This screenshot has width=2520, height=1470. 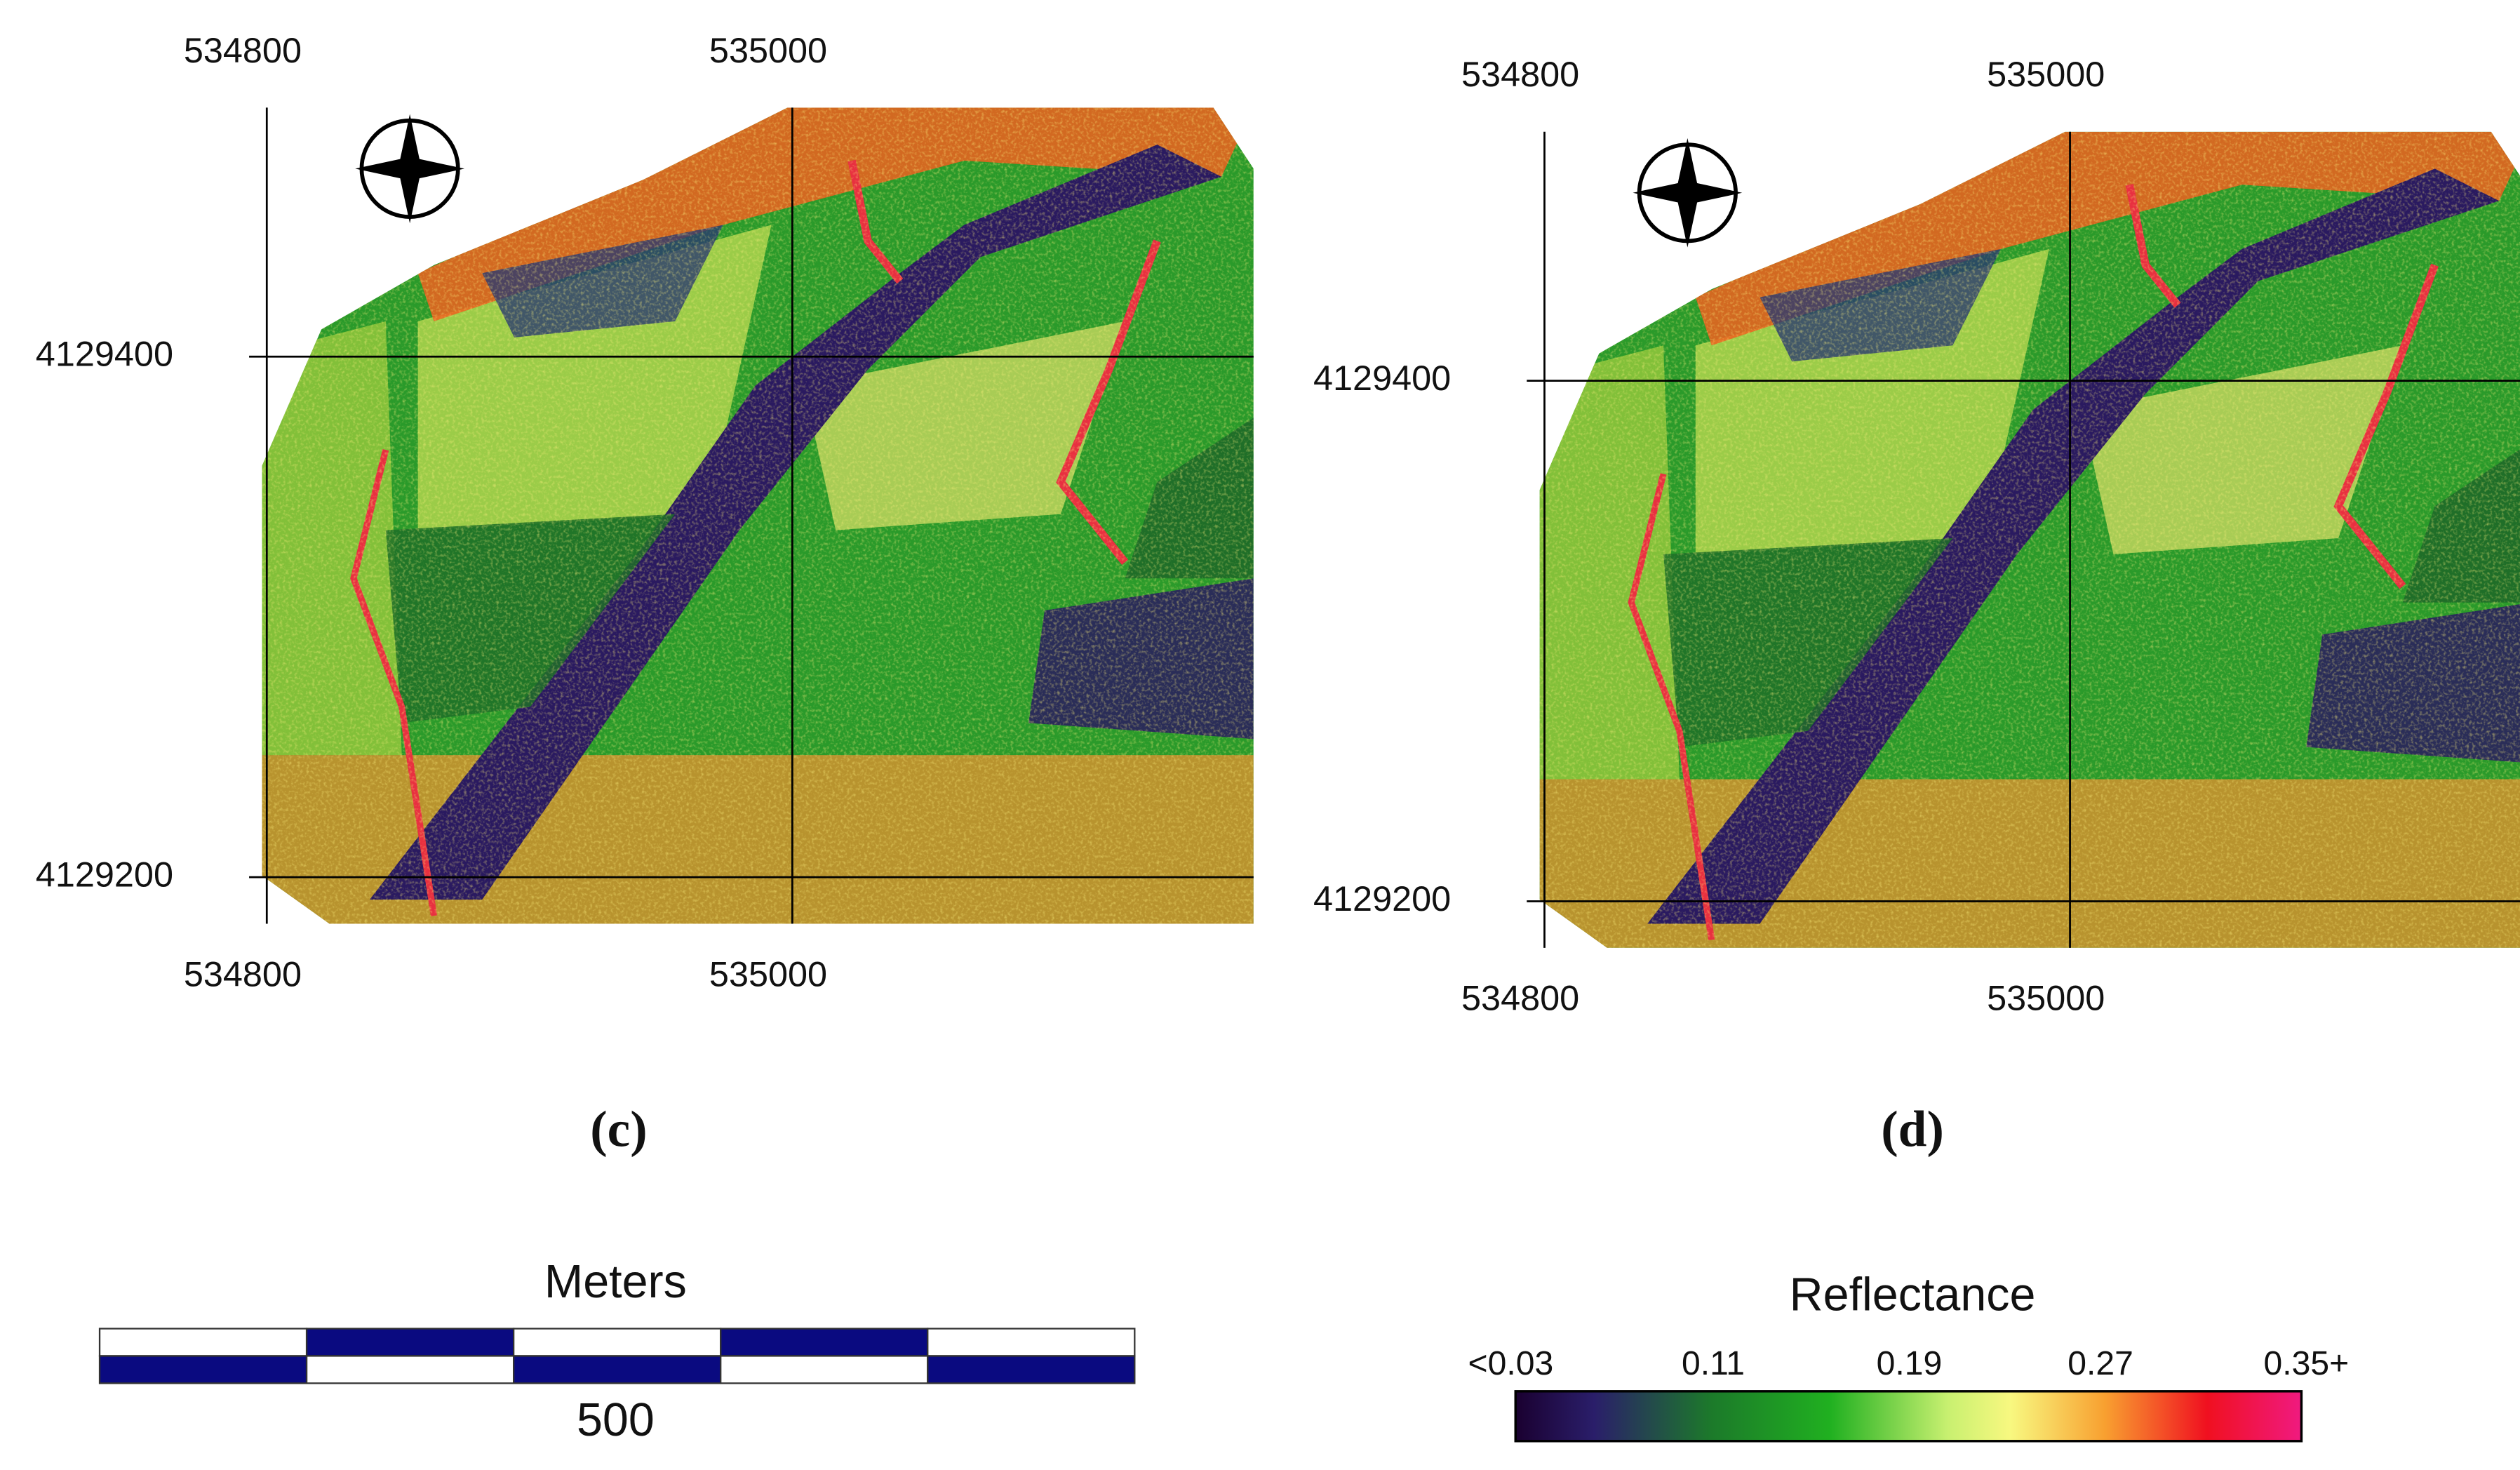 What do you see at coordinates (1913, 1295) in the screenshot?
I see `legend-title: Reflectance` at bounding box center [1913, 1295].